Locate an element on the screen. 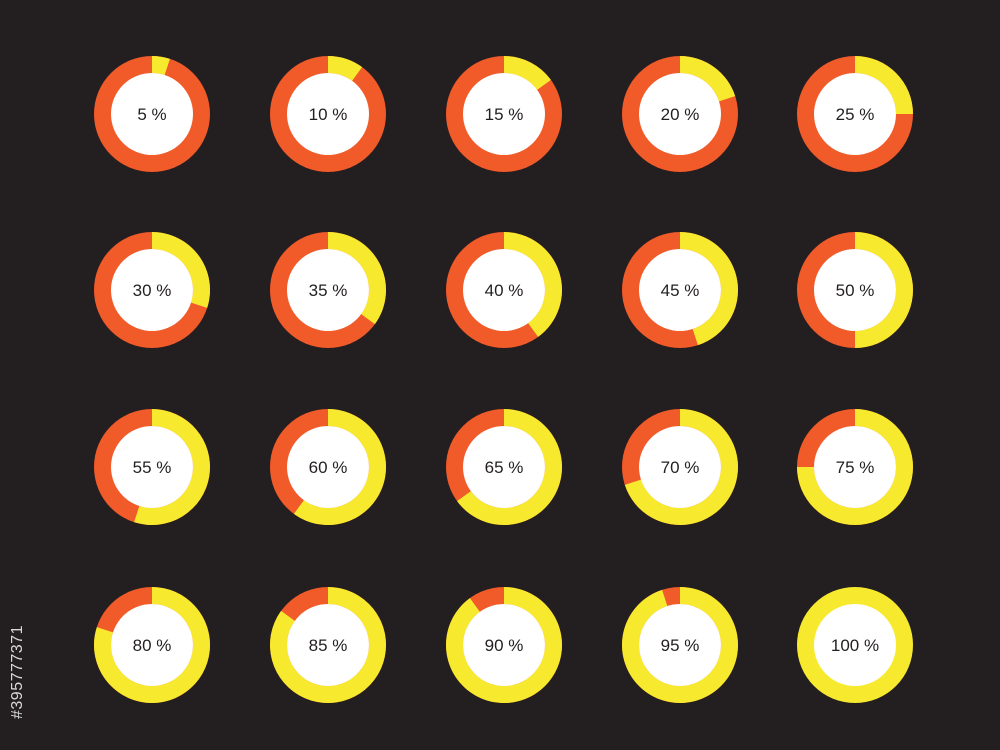  donut-50: 50 % is located at coordinates (855, 290).